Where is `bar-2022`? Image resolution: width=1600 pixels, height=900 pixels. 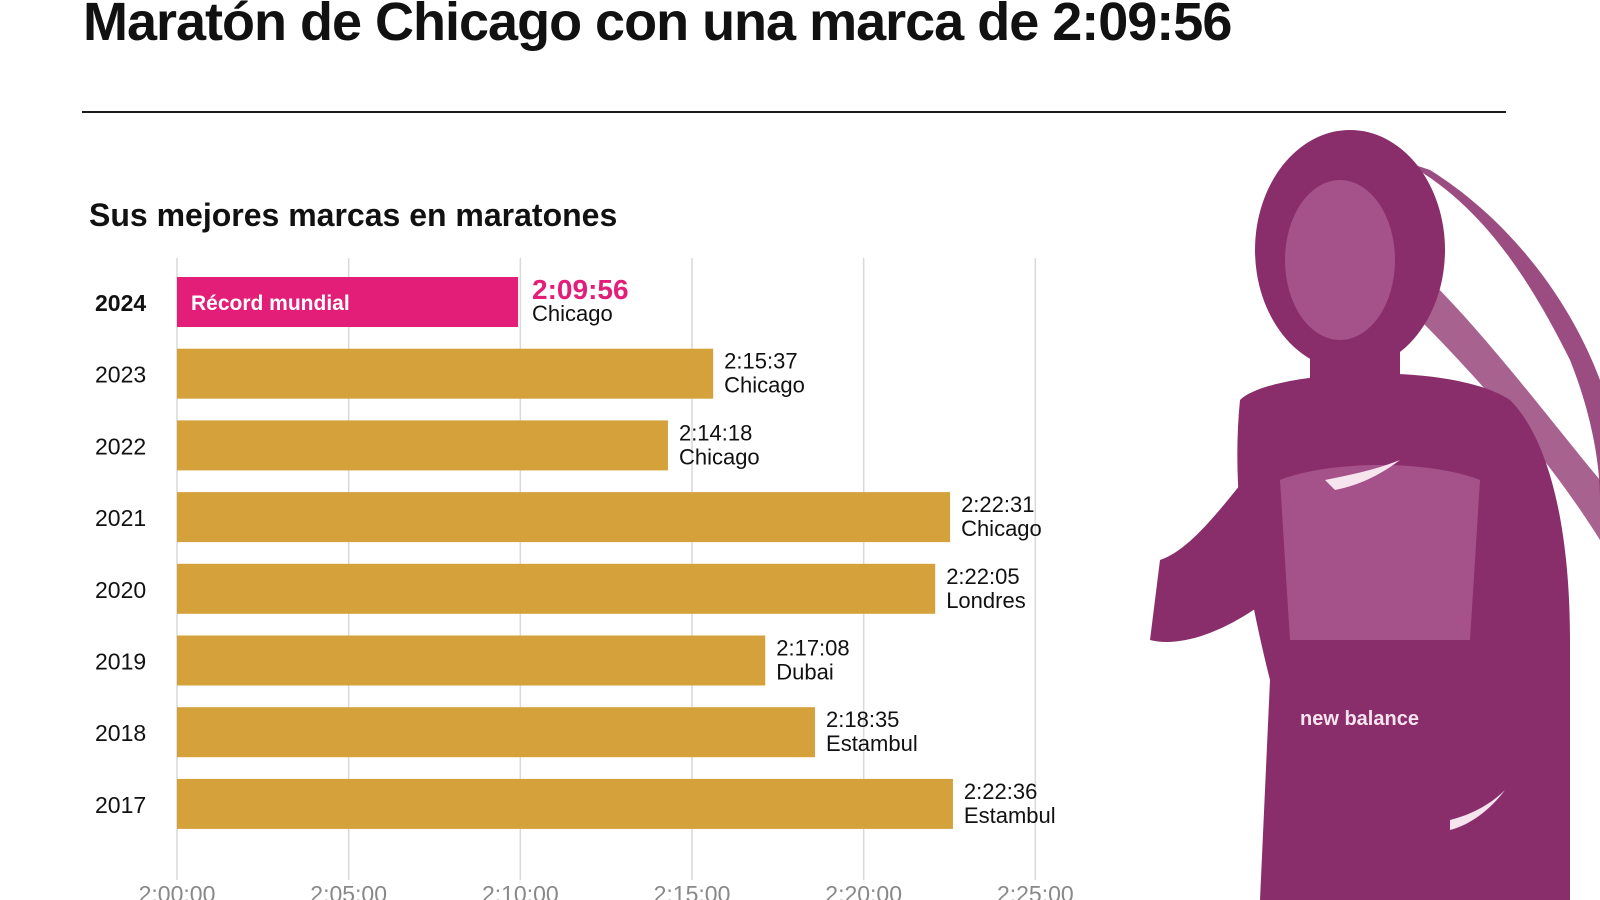
bar-2022 is located at coordinates (422, 445).